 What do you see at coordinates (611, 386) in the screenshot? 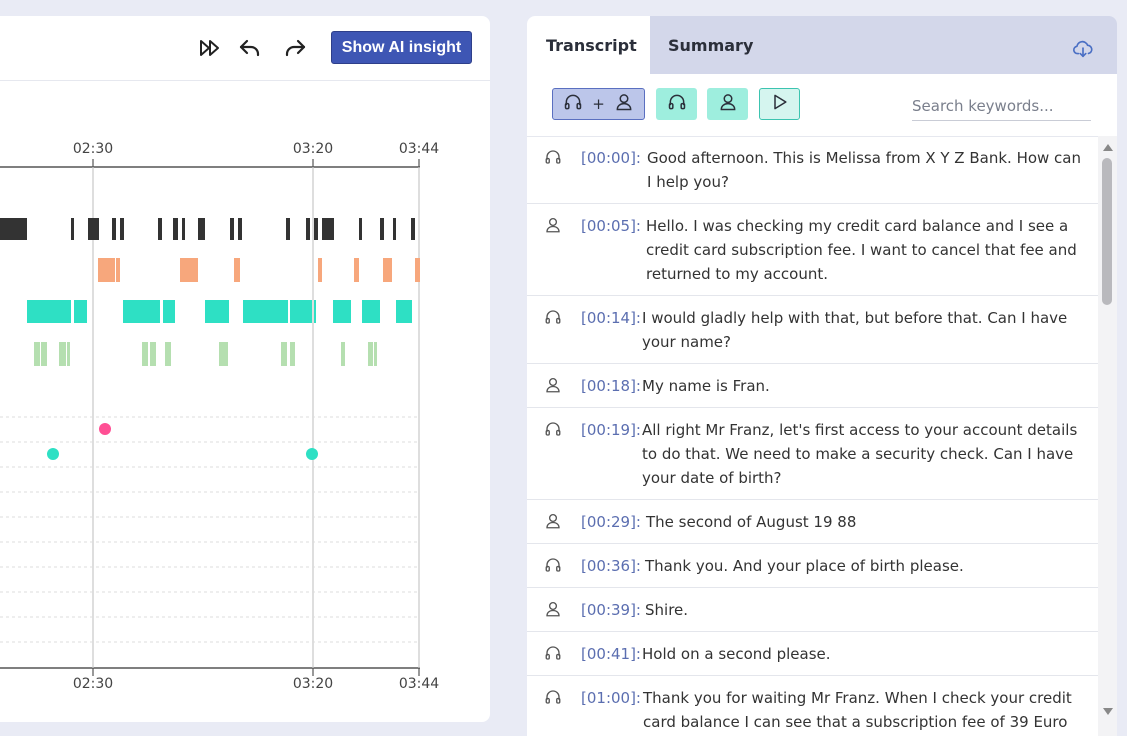
I see `timestamp-link: [00:18]:` at bounding box center [611, 386].